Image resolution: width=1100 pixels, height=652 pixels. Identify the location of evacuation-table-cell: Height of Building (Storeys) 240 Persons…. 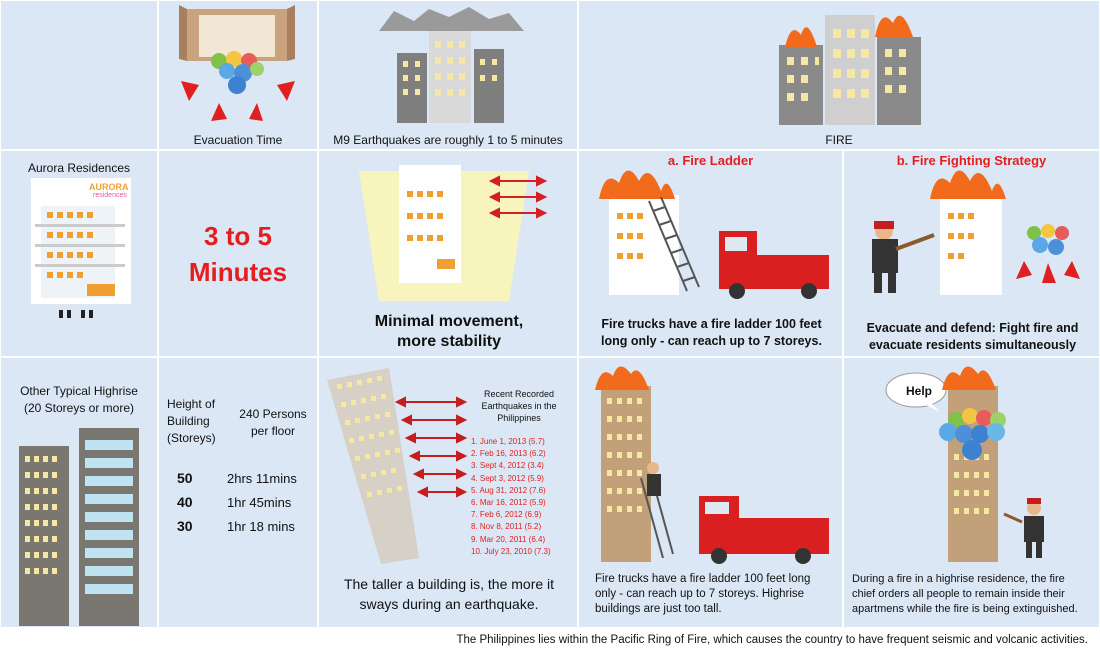
(238, 492).